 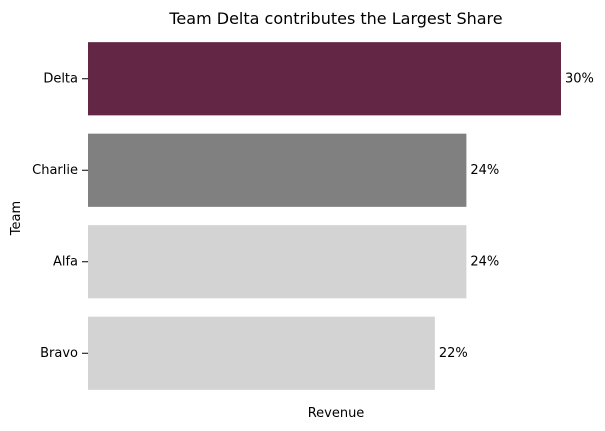 I want to click on data-label-alfa: 24%, so click(x=484, y=261).